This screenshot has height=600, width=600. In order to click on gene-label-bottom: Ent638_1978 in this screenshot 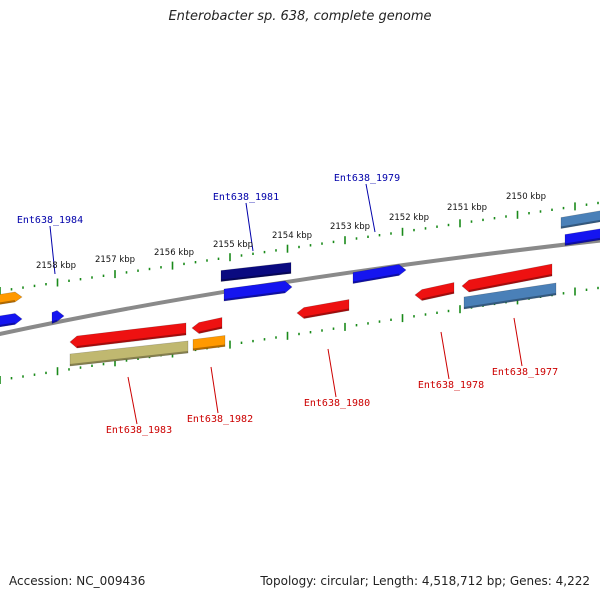, I will do `click(451, 385)`.